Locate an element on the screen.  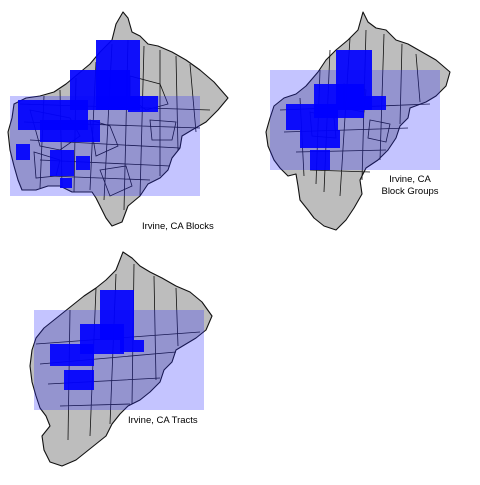
caption-line: Irvine, CA Blocks is located at coordinates (178, 226).